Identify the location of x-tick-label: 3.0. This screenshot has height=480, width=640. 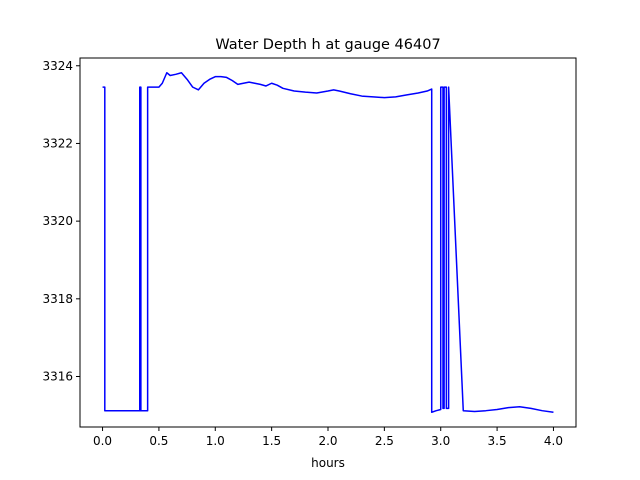
(440, 441).